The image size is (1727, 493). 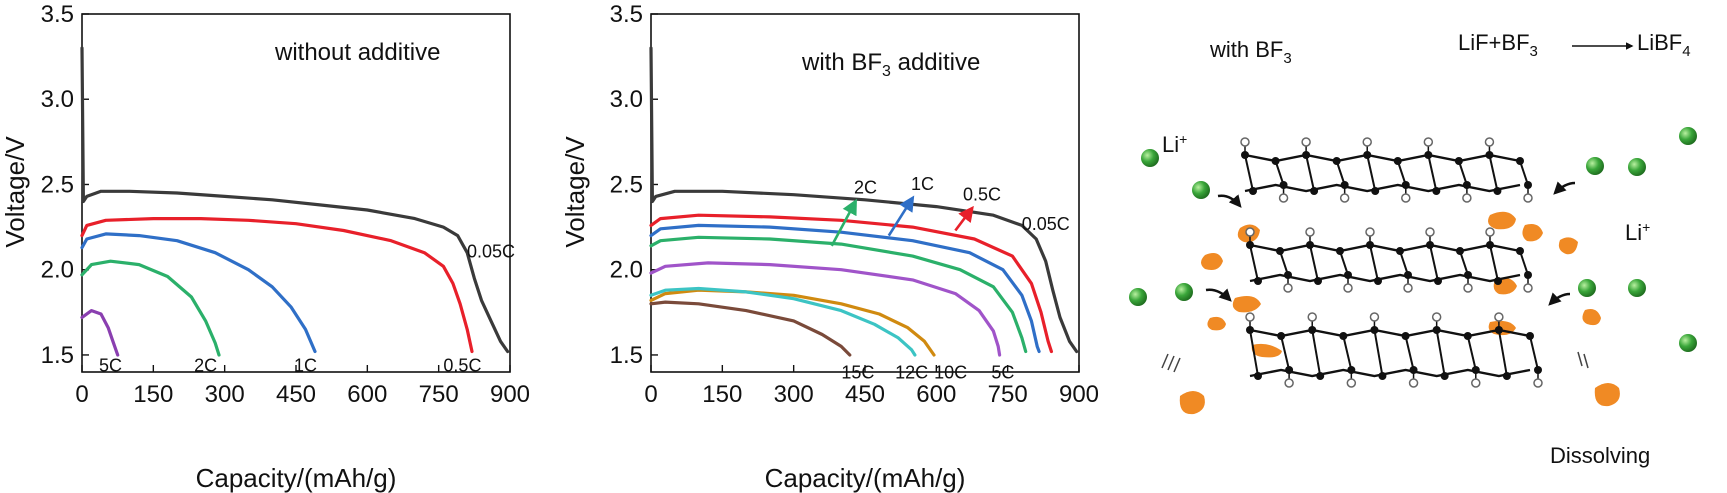 I want to click on series-label-2C: 2C, so click(x=205, y=365).